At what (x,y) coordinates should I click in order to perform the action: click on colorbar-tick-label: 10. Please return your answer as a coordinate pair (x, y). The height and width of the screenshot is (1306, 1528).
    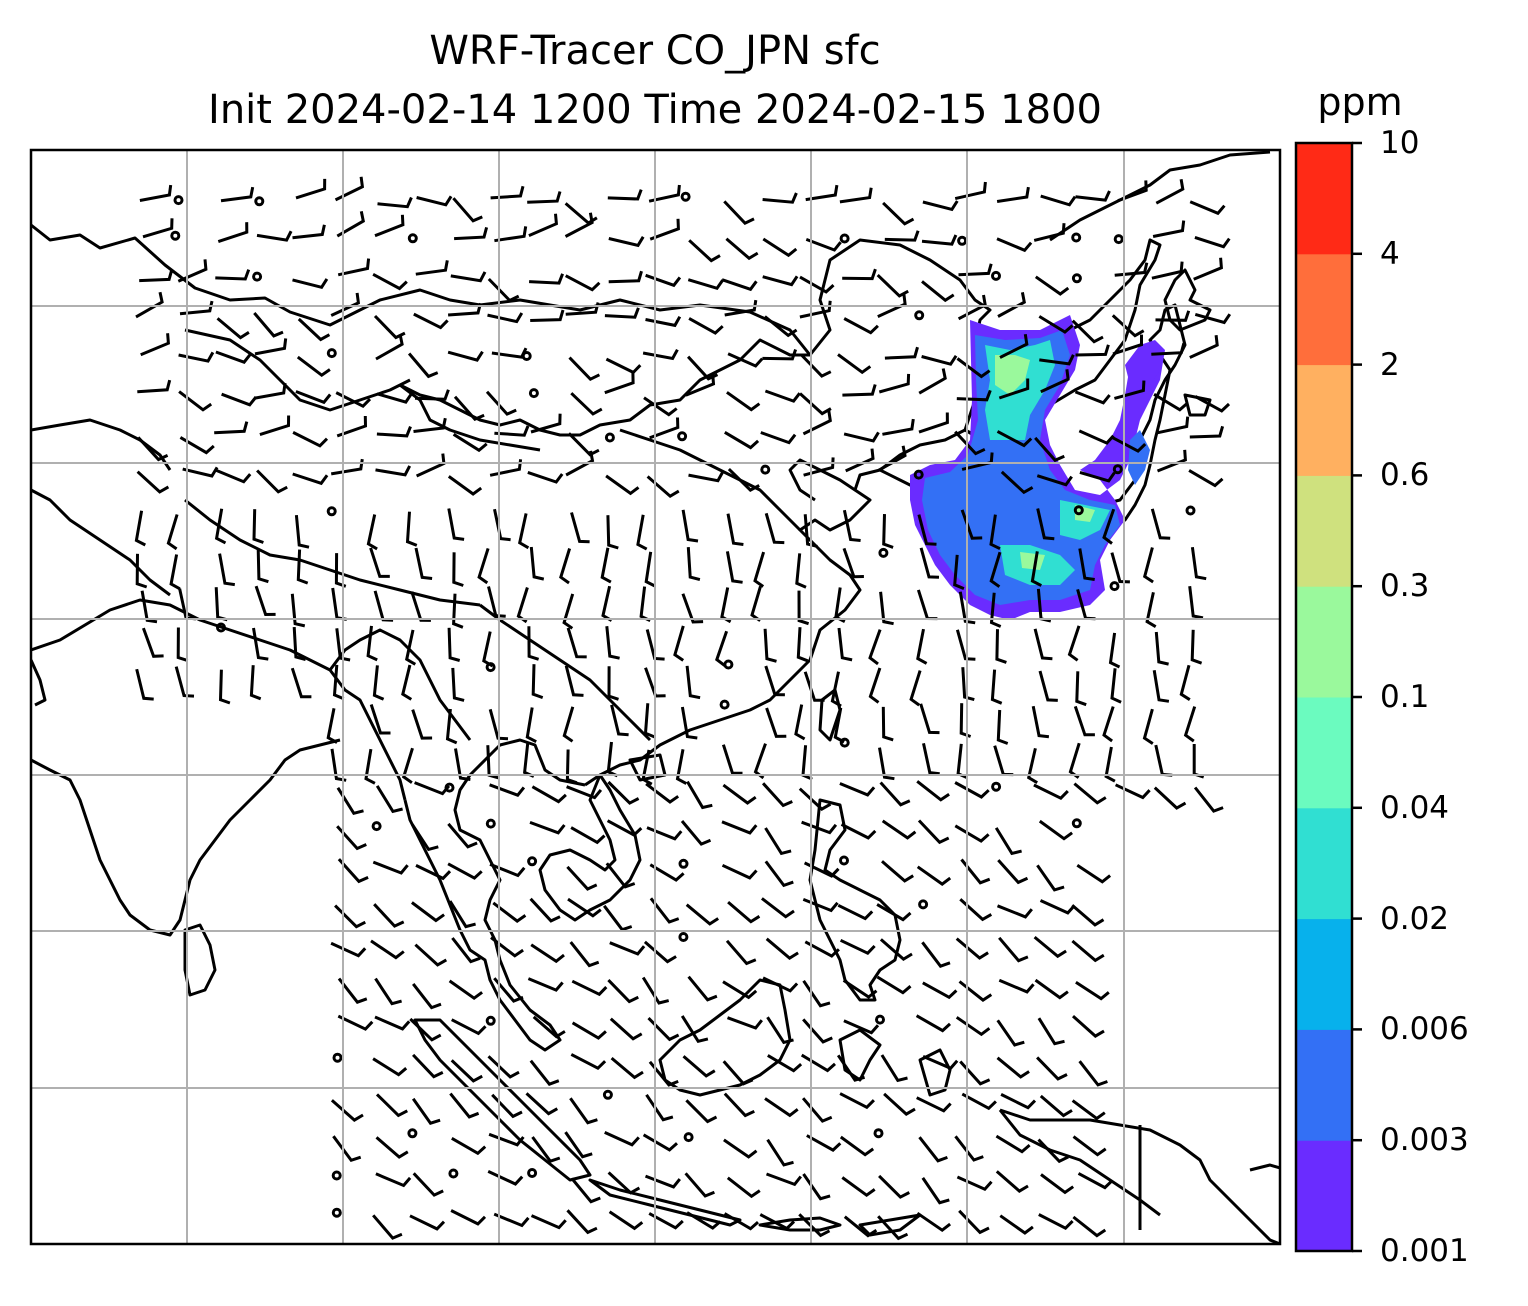
    Looking at the image, I should click on (1400, 143).